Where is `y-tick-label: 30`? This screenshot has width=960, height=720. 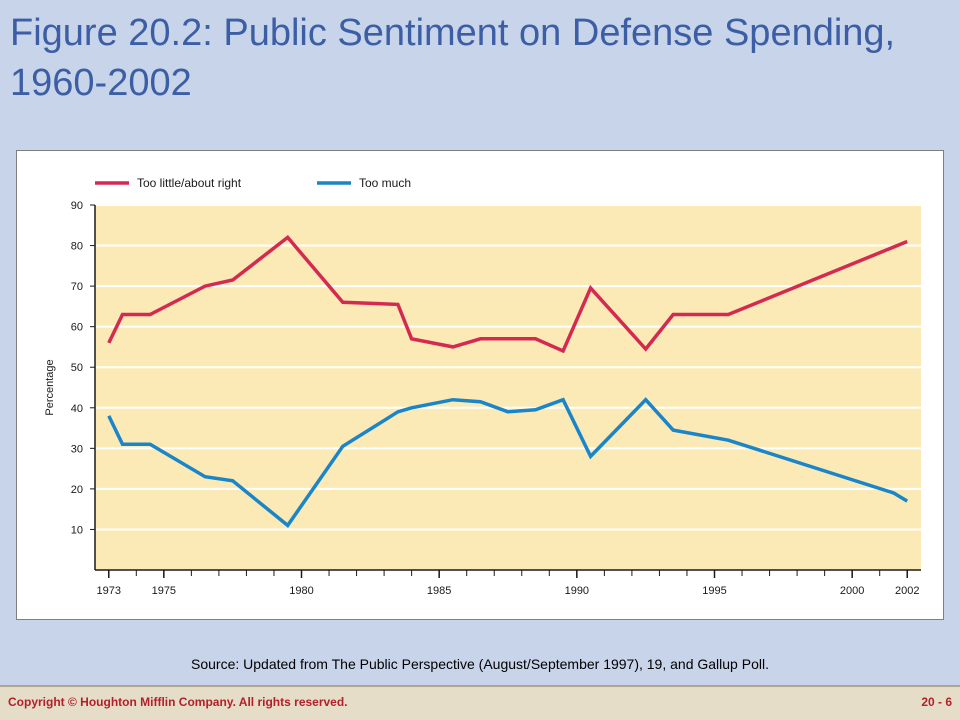 y-tick-label: 30 is located at coordinates (77, 449).